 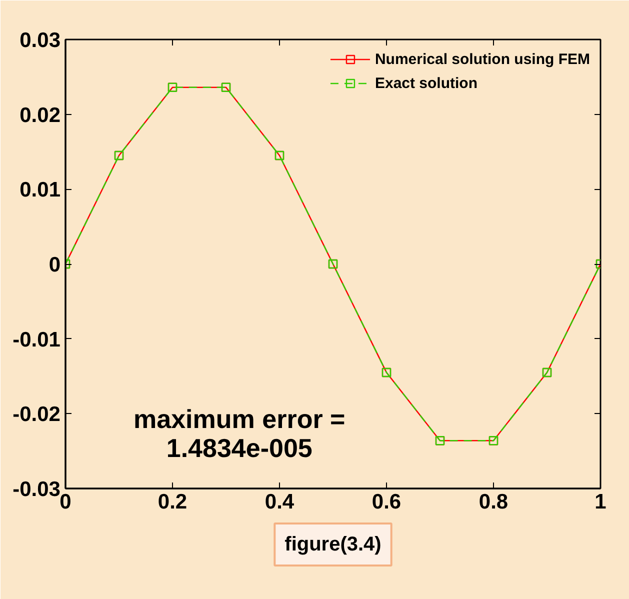 I want to click on legend-label: Exact solution, so click(x=426, y=83).